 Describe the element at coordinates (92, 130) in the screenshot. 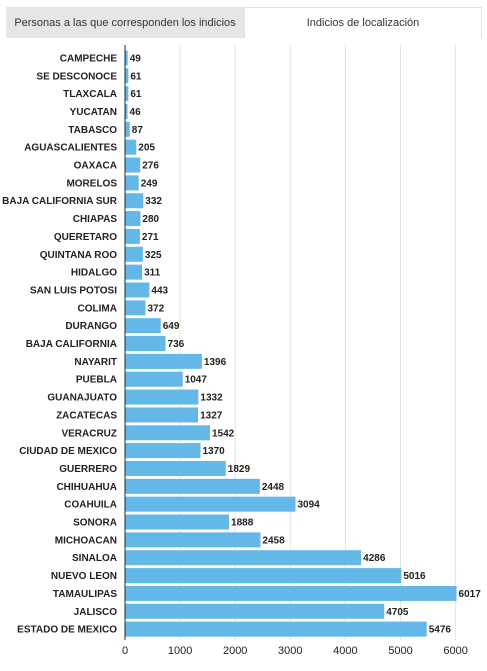

I see `category-label: TABASCO` at that location.